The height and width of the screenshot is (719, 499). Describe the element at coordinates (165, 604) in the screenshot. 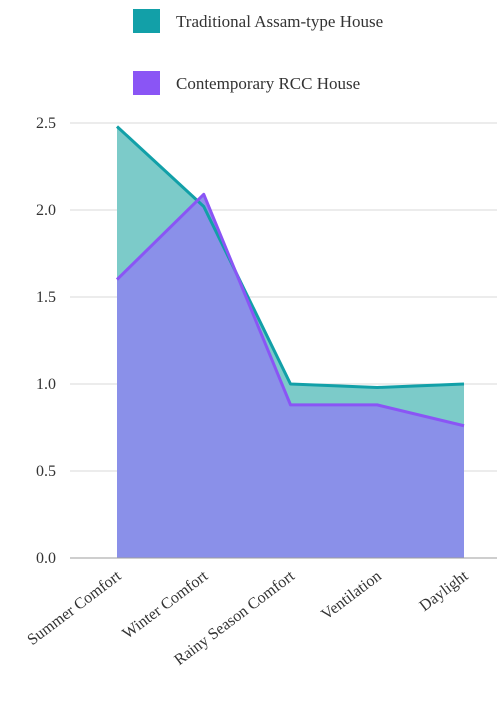

I see `x-category-label: Winter Comfort` at that location.